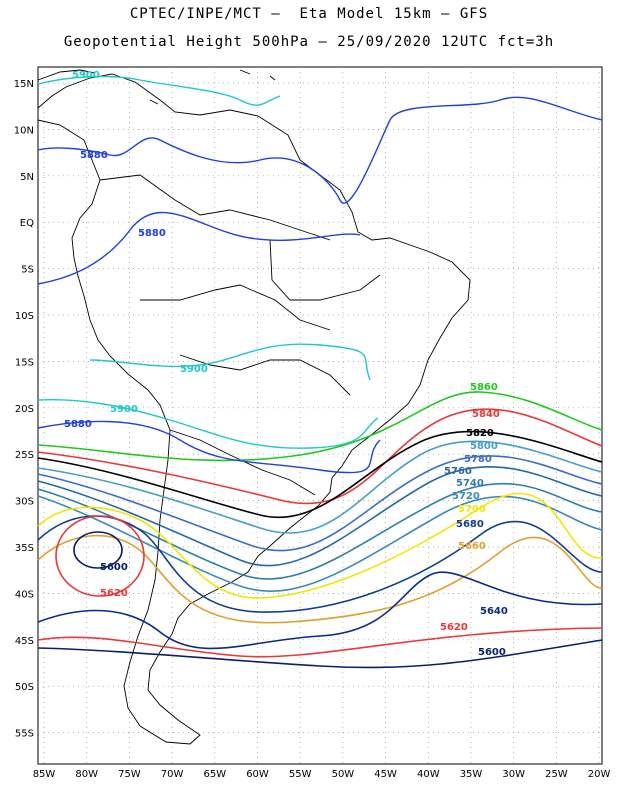 The height and width of the screenshot is (800, 618). Describe the element at coordinates (24, 502) in the screenshot. I see `lat-tick-label: 30S` at that location.